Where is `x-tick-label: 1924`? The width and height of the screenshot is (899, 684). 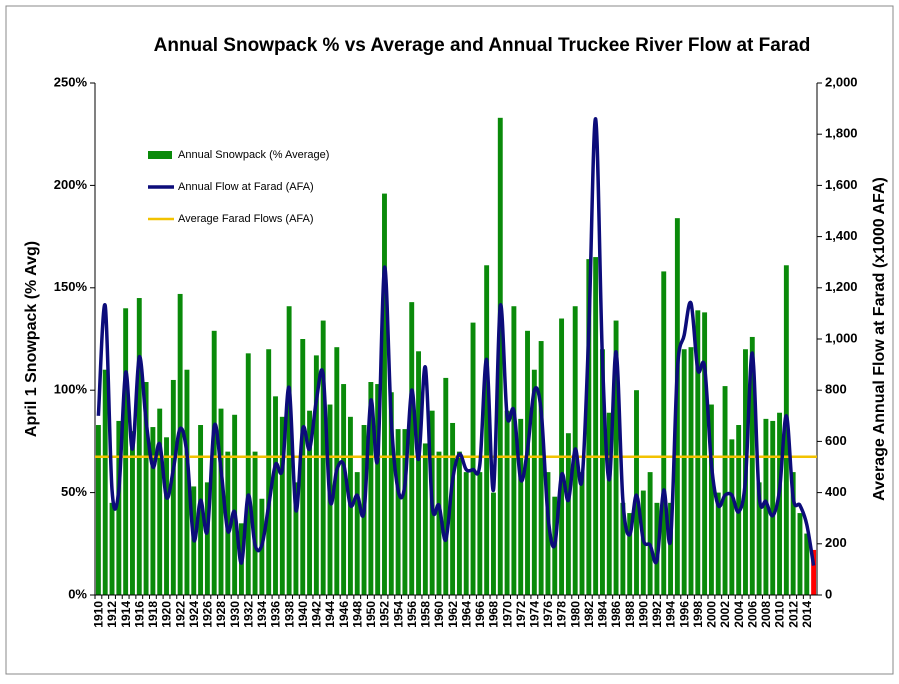
x-tick-label: 1924 is located at coordinates (194, 614).